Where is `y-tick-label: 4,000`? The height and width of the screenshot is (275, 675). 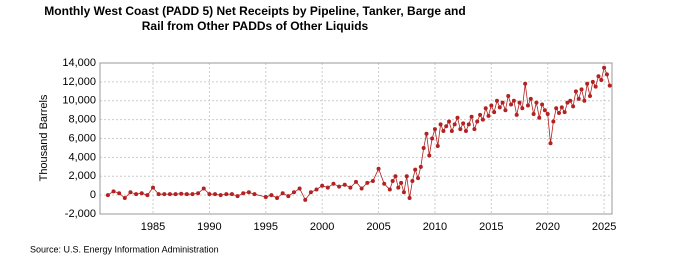
y-tick-label: 4,000 is located at coordinates (82, 157).